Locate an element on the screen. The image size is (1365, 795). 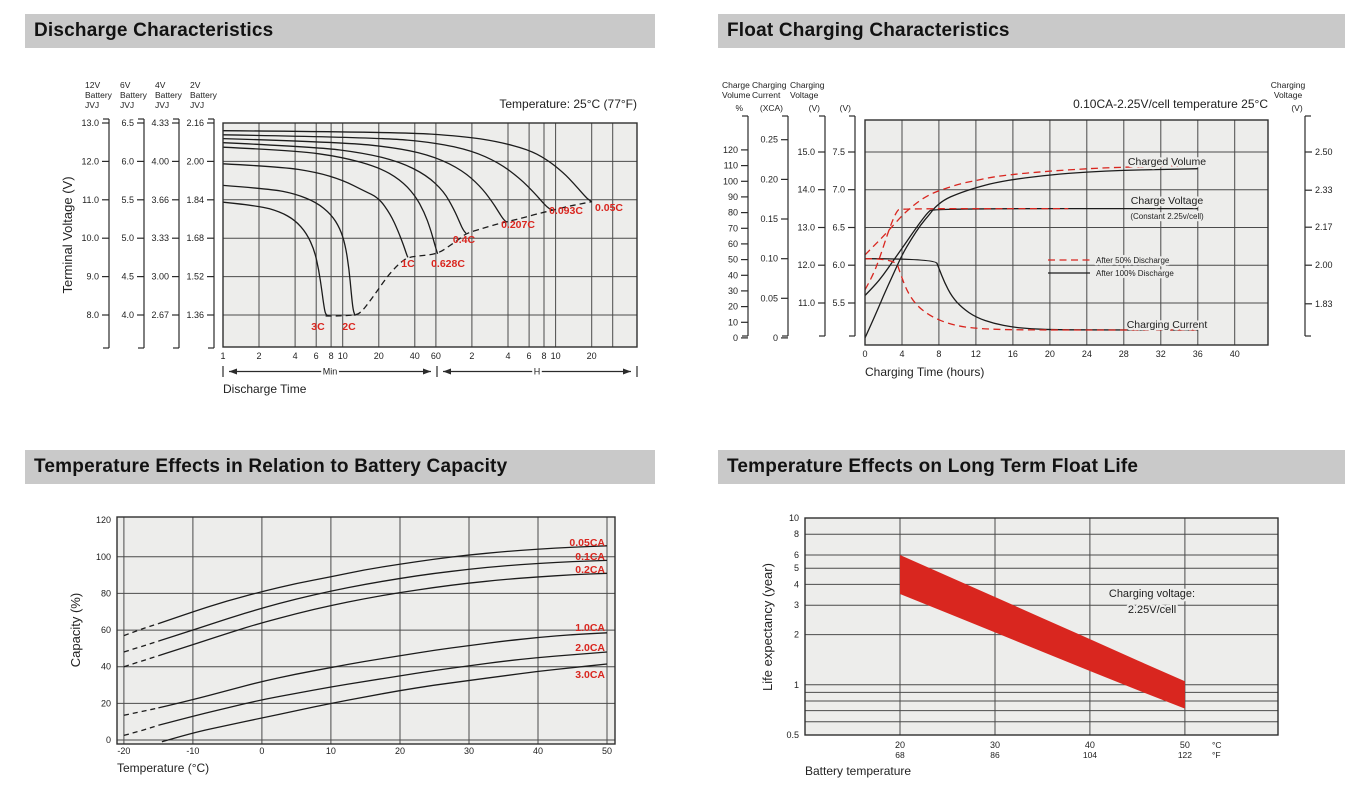
y-tick-label: 2.33 is located at coordinates (1324, 190).